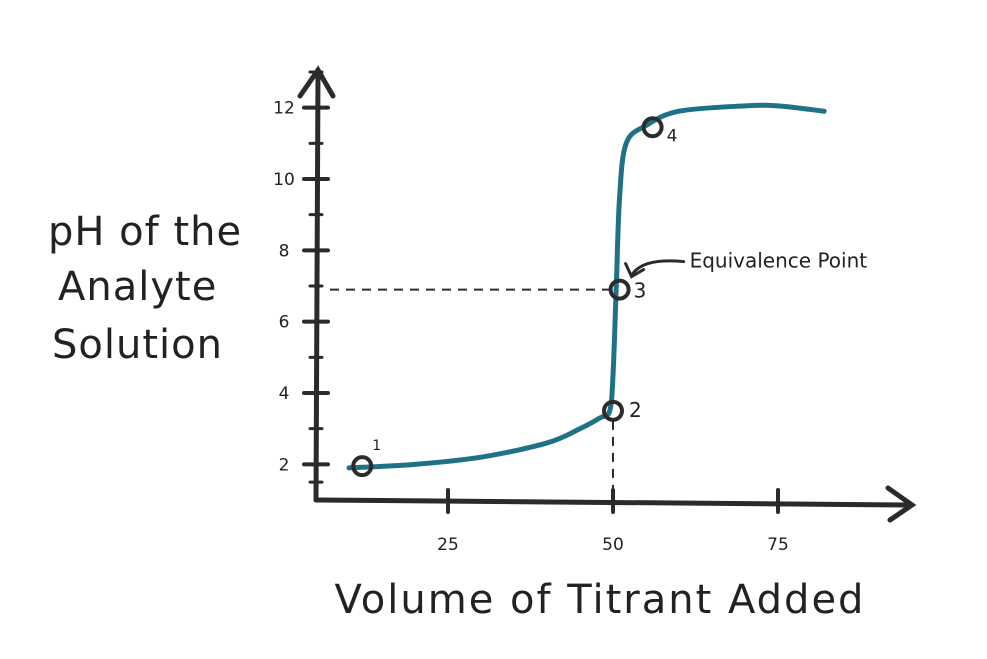 The height and width of the screenshot is (659, 987). What do you see at coordinates (635, 270) in the screenshot?
I see `annotation-arrowhead` at bounding box center [635, 270].